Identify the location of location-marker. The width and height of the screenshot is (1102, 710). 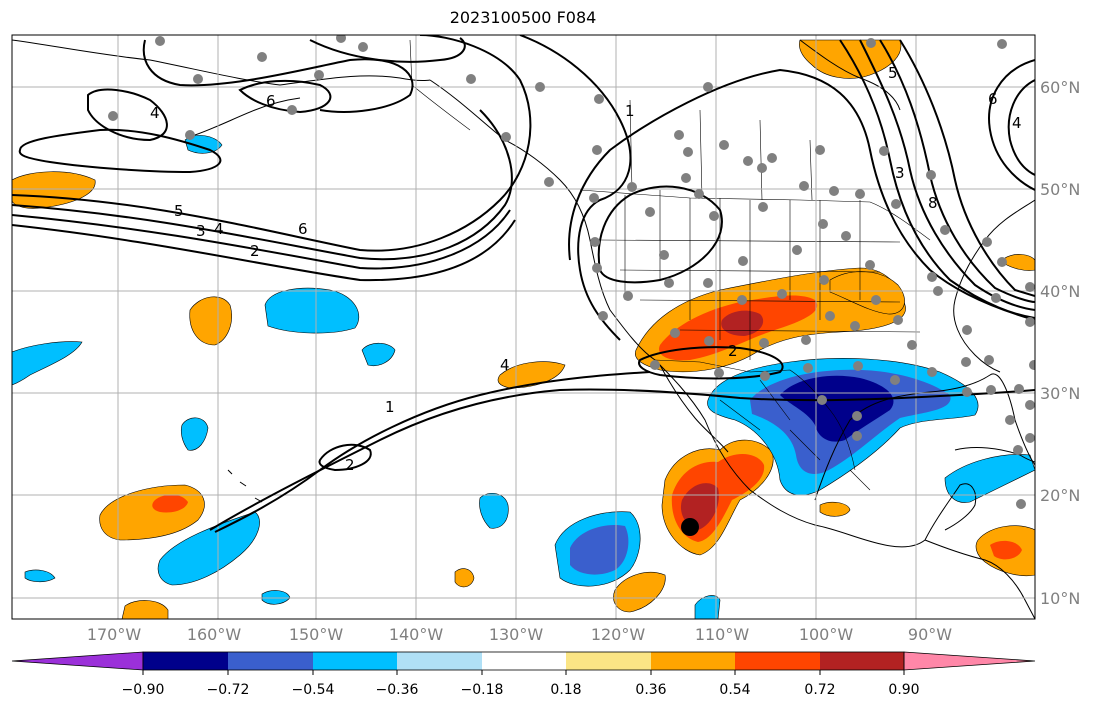
(690, 527).